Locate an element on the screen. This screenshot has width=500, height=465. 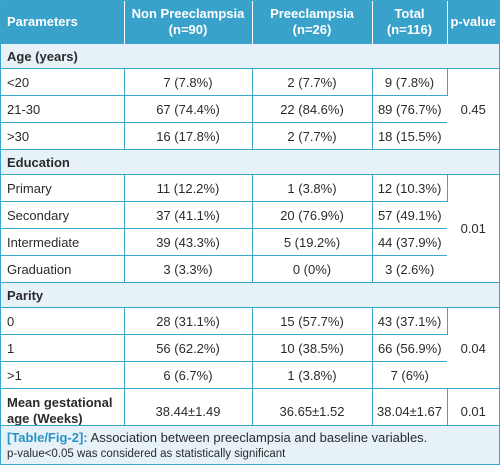
section-header-row: Age (years) is located at coordinates (250, 56).